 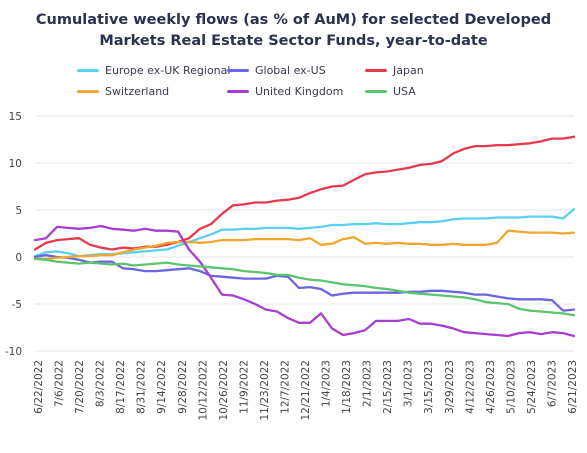 What do you see at coordinates (142, 387) in the screenshot?
I see `x-tick-label: 8/31/2022` at bounding box center [142, 387].